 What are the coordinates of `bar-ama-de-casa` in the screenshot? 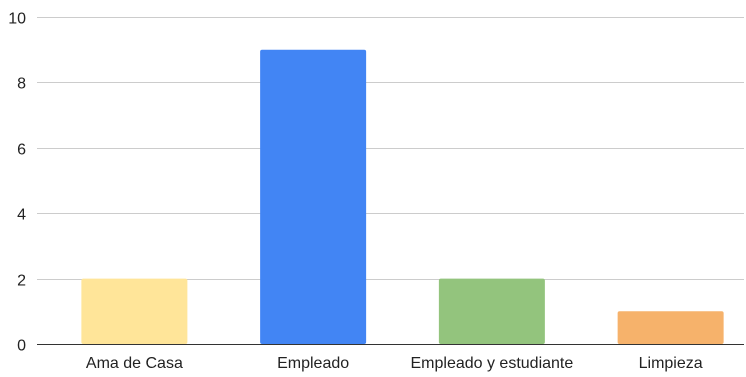 It's located at (134, 311).